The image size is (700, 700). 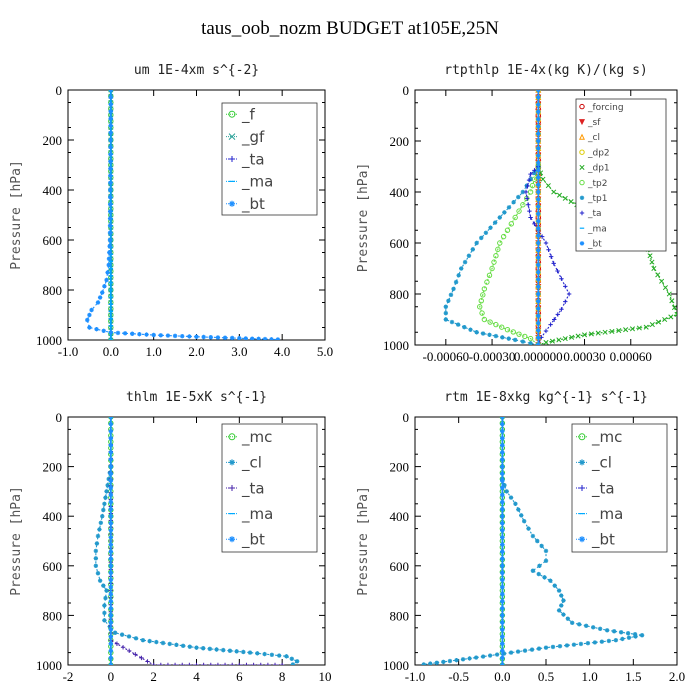 I want to click on x-tick-label: 5.0, so click(x=325, y=351).